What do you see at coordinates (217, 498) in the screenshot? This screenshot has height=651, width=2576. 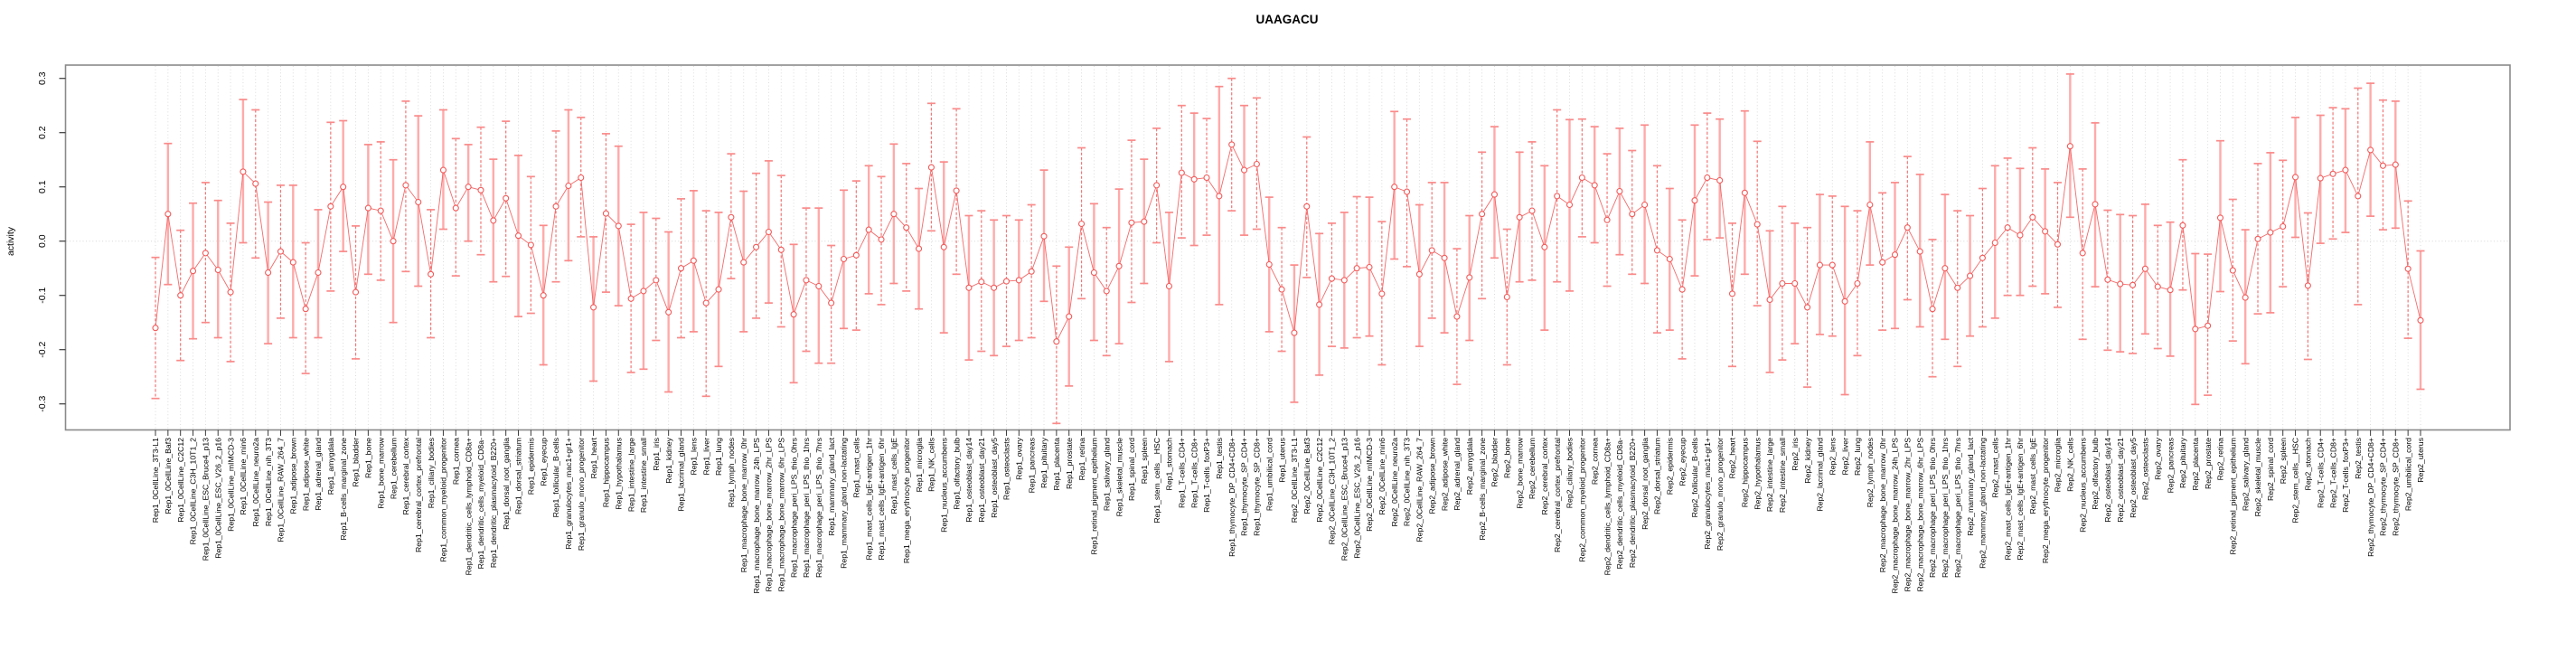 I see `x-tick-label: Rep1_0CellLine_ESC_V26_2_p16` at bounding box center [217, 498].